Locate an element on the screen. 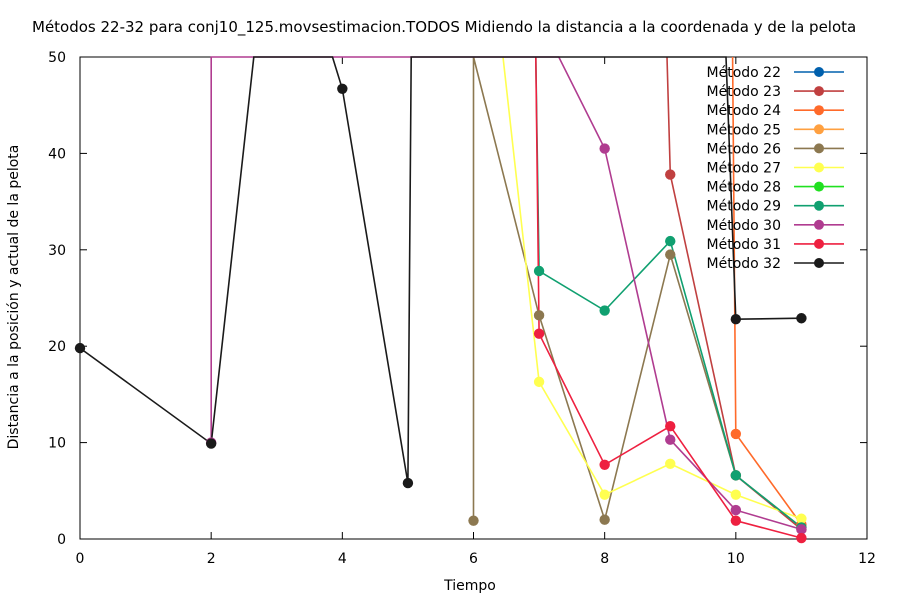  x-tick-label: 4 is located at coordinates (342, 559).